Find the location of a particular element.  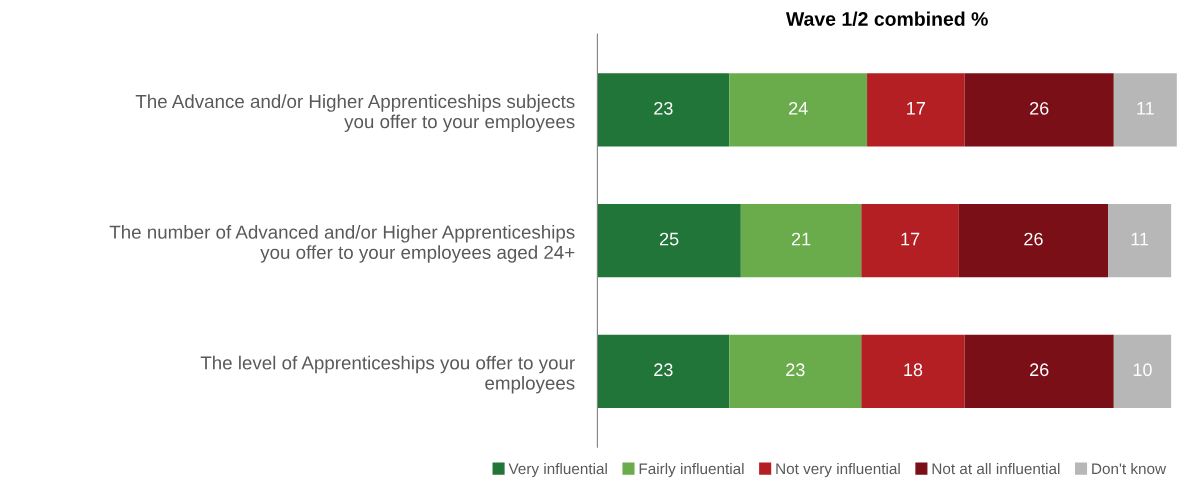

legend-label: Not at all influential is located at coordinates (996, 468).